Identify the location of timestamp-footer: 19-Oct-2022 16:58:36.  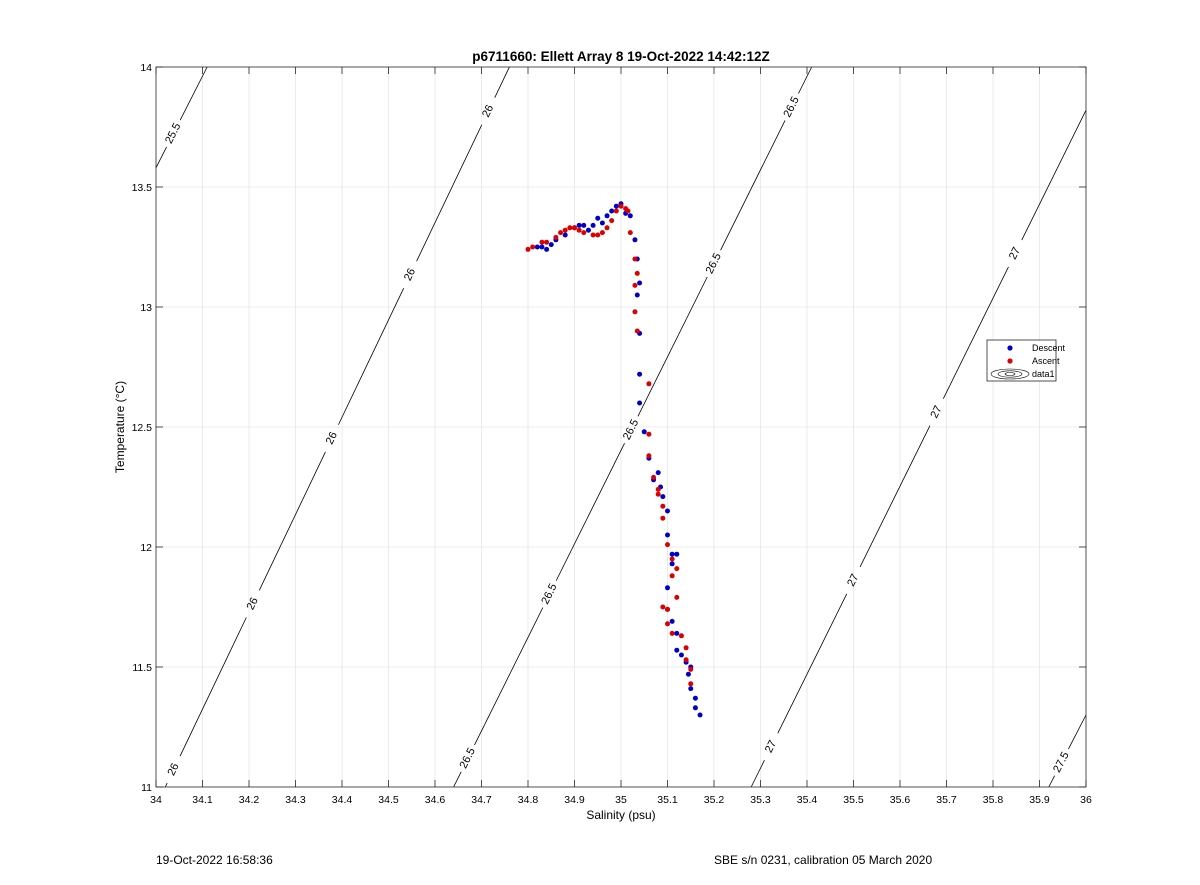
(214, 860).